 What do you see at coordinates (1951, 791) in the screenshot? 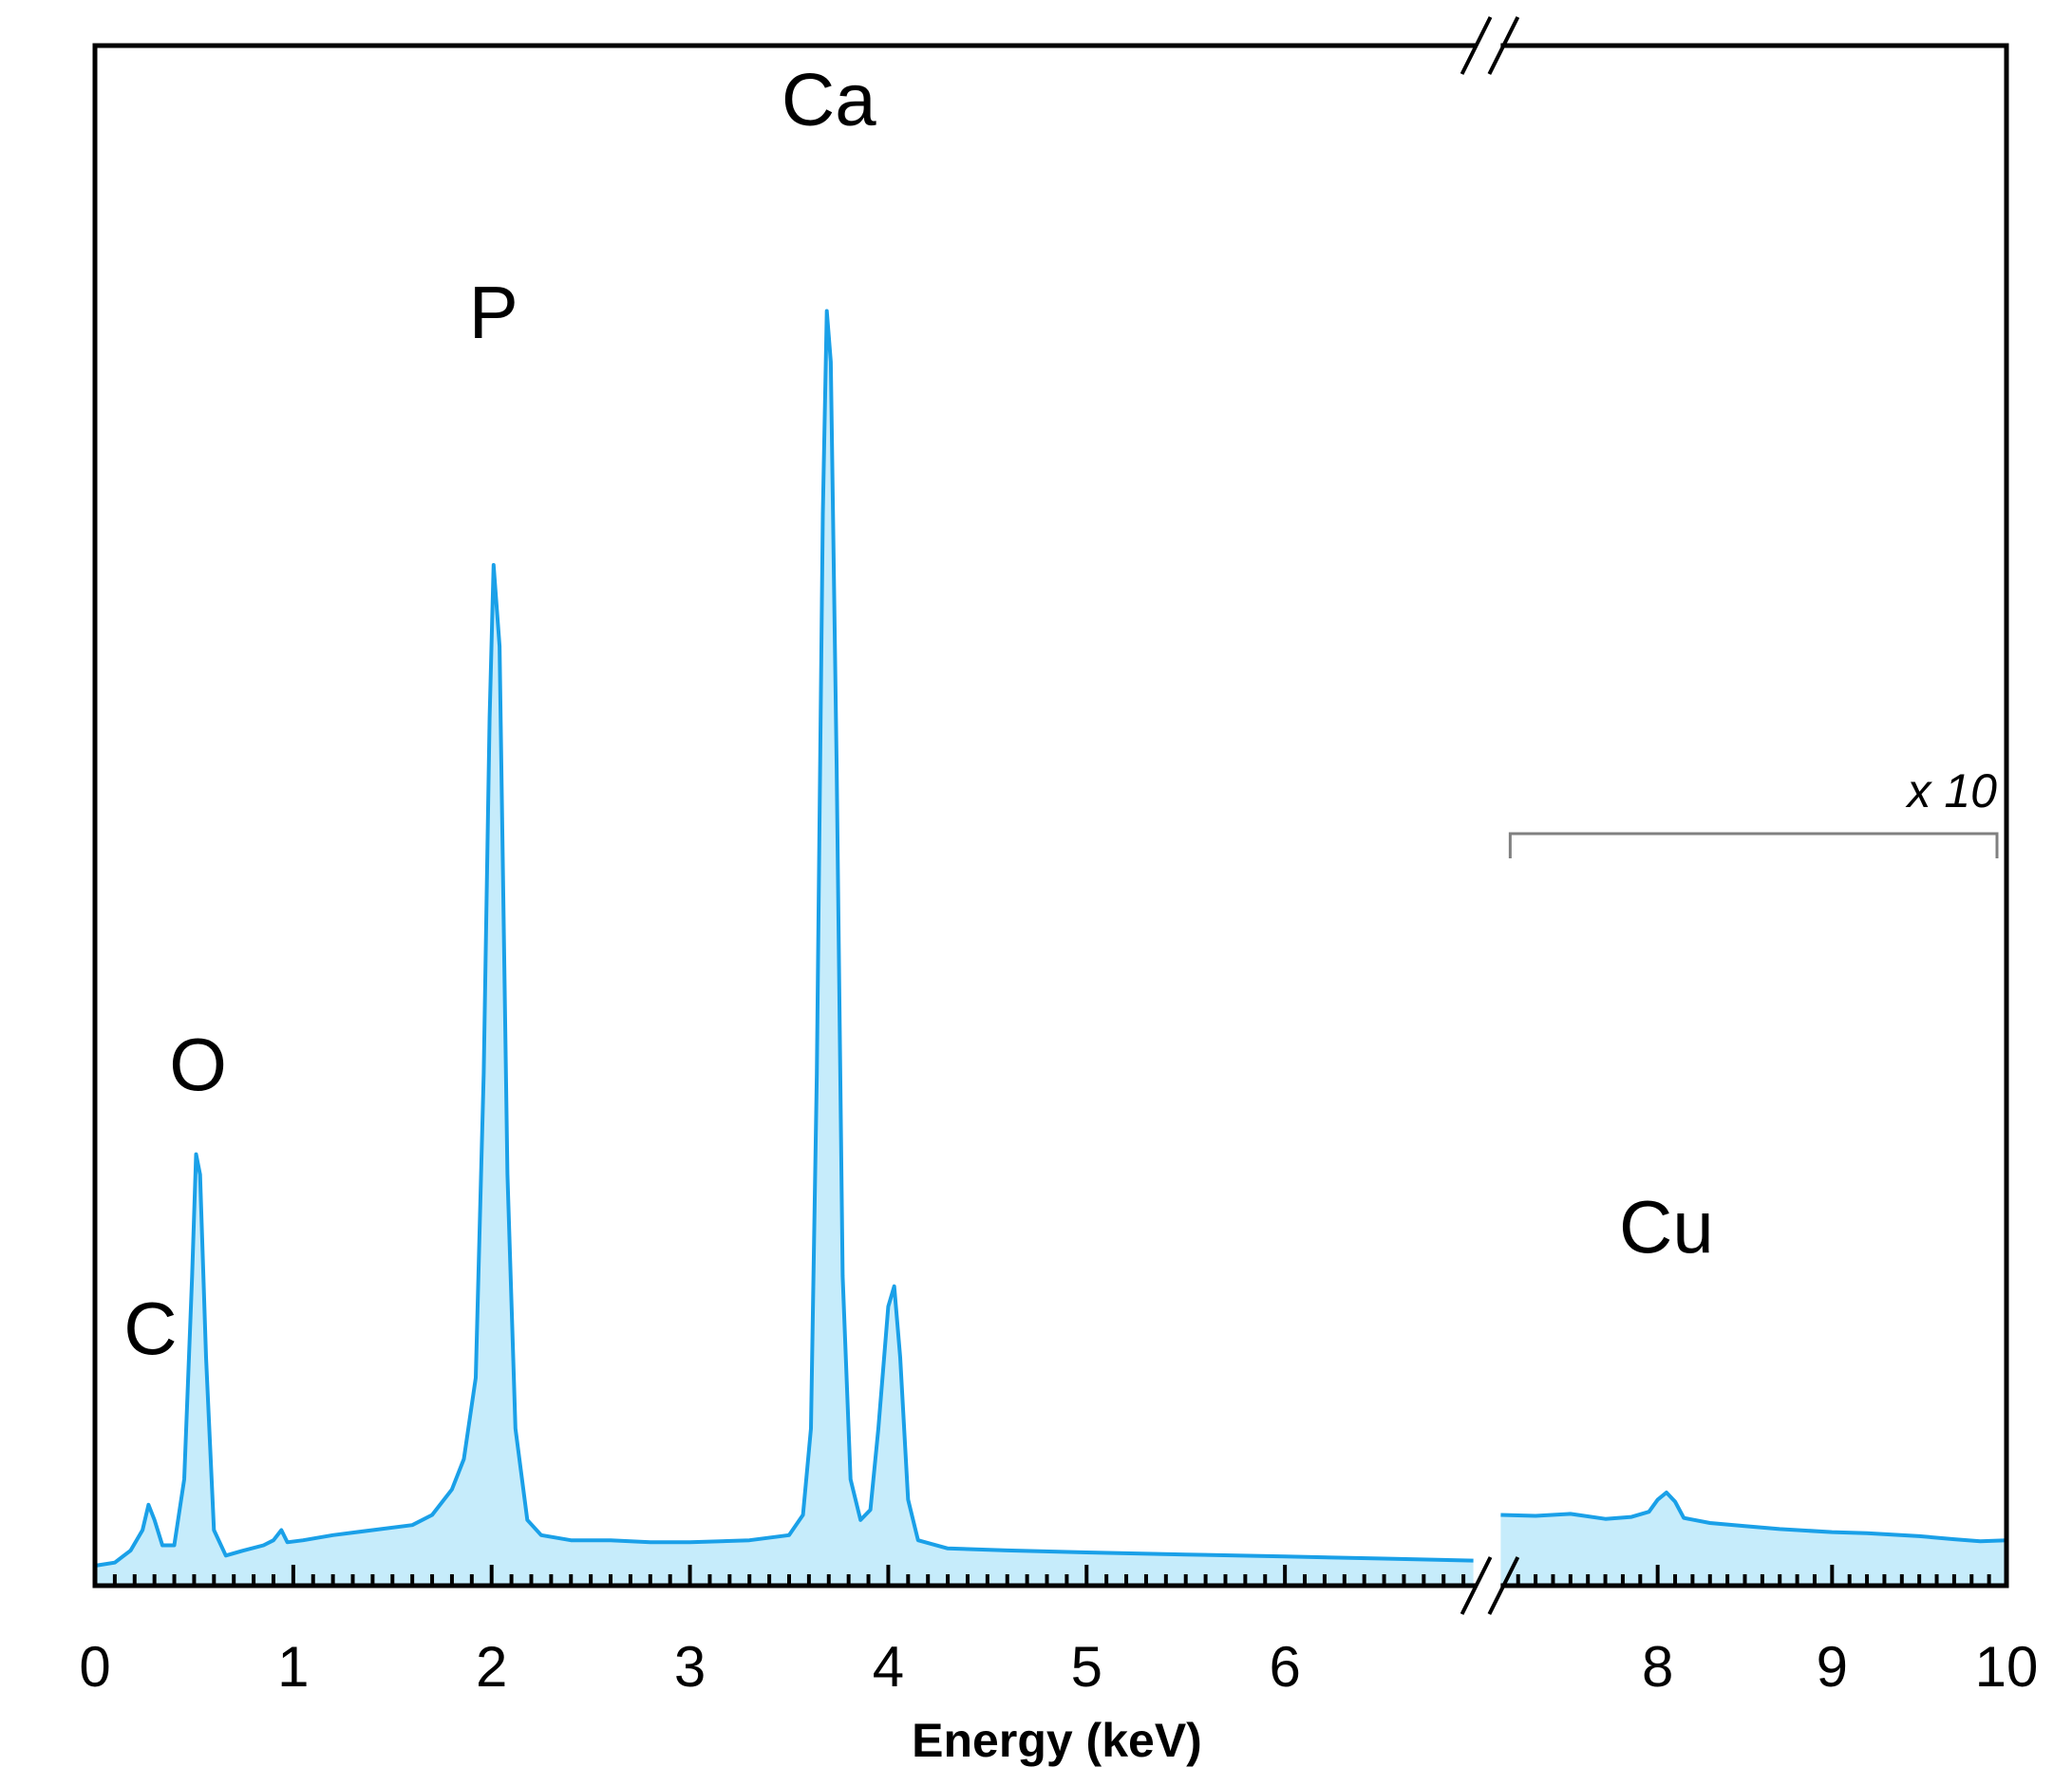
I see `scale-factor-label: x 10` at bounding box center [1951, 791].